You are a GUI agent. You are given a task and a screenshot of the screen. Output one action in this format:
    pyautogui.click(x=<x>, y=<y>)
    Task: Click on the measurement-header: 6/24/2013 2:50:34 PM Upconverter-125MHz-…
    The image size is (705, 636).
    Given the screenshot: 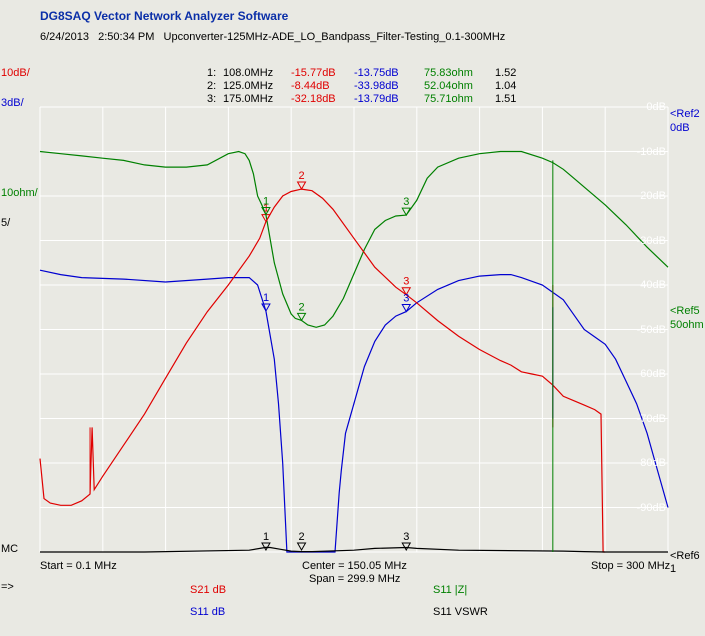 What is the action you would take?
    pyautogui.click(x=272, y=37)
    